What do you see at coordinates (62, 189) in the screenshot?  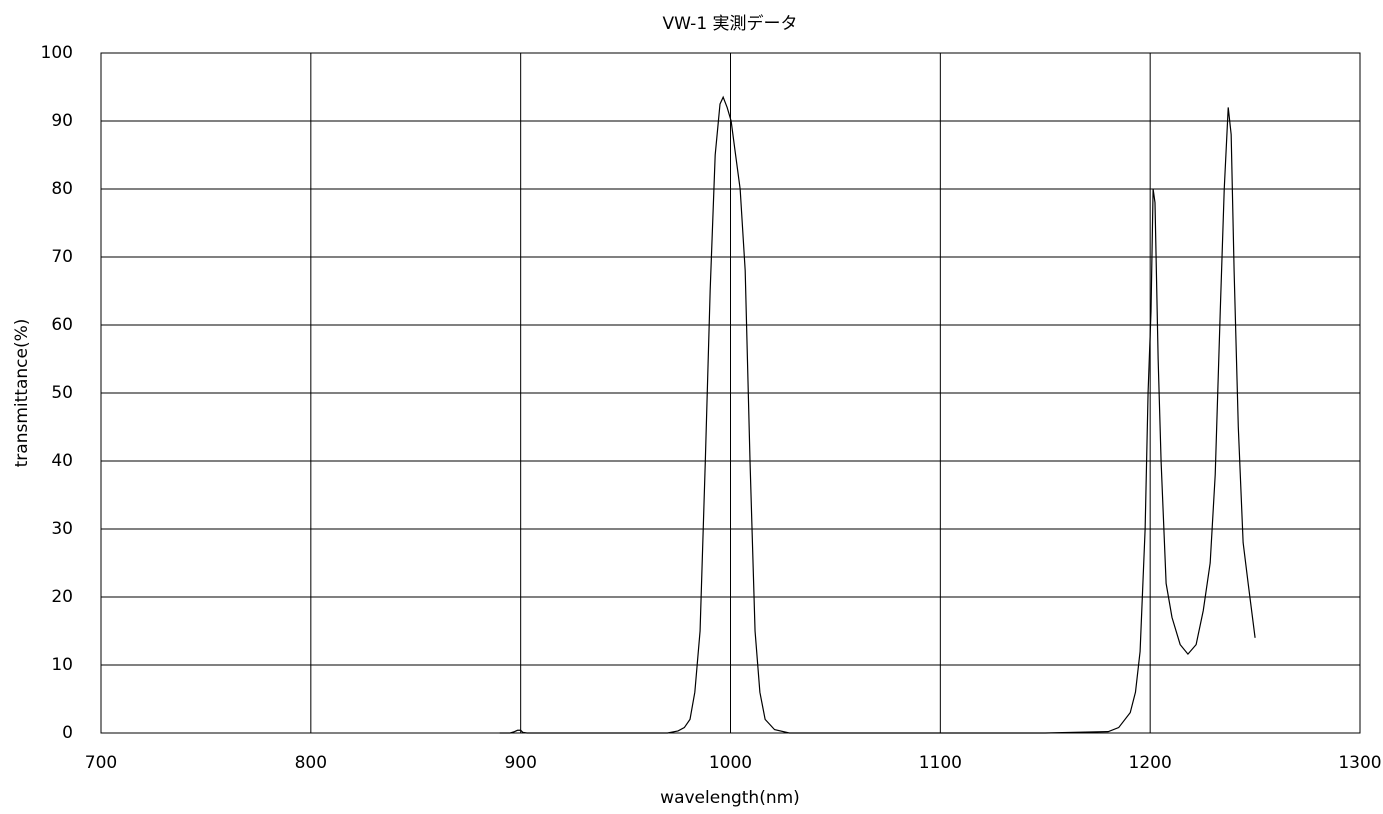 I see `y-tick-label: 80` at bounding box center [62, 189].